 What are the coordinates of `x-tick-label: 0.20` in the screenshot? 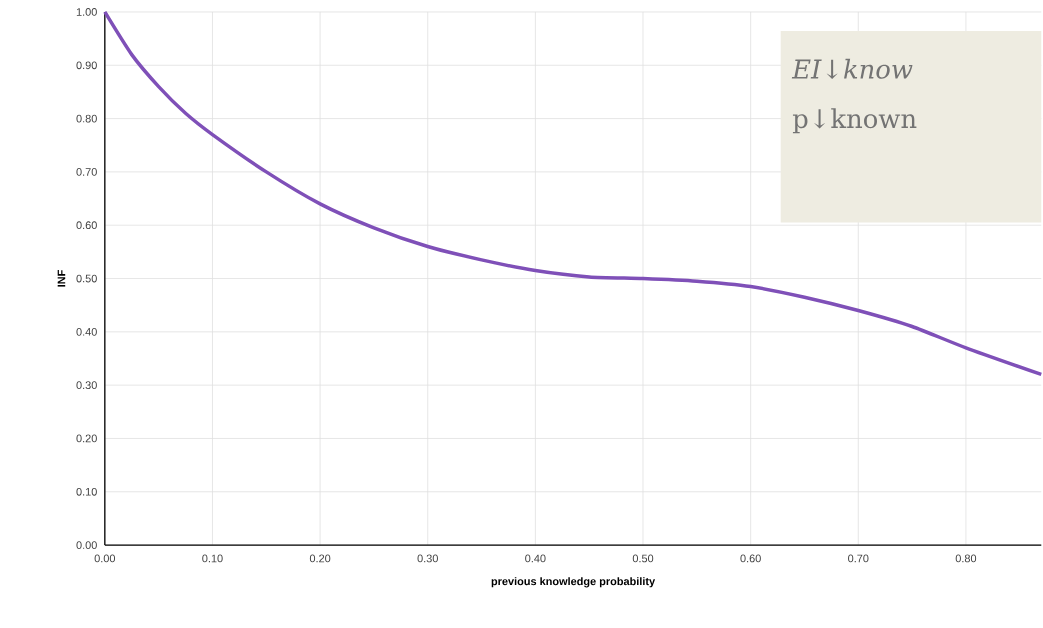 It's located at (320, 558).